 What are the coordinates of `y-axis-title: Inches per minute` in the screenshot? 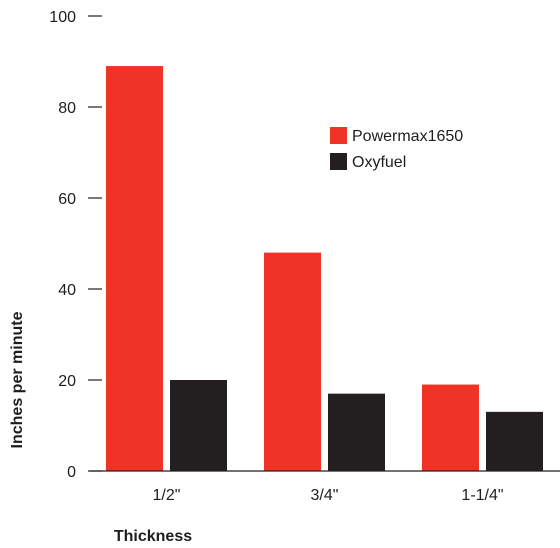 It's located at (17, 379).